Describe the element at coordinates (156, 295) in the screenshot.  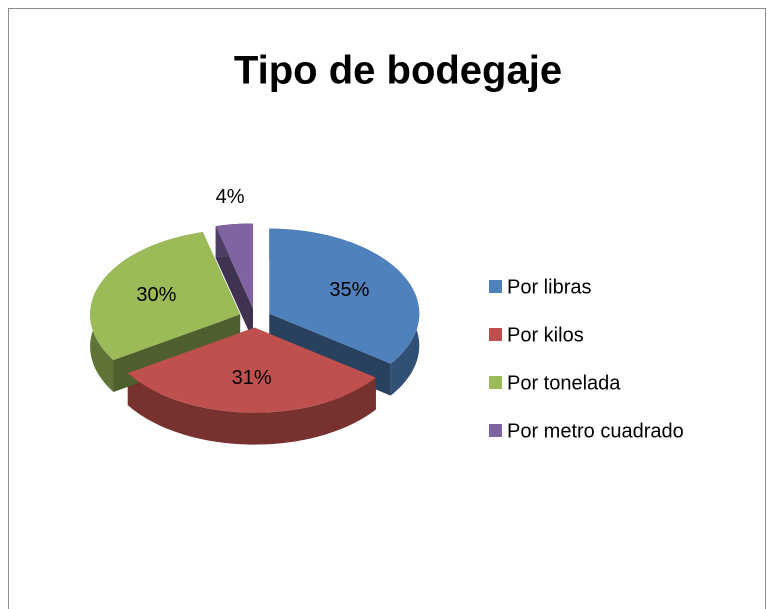
I see `data-label: 30%` at that location.